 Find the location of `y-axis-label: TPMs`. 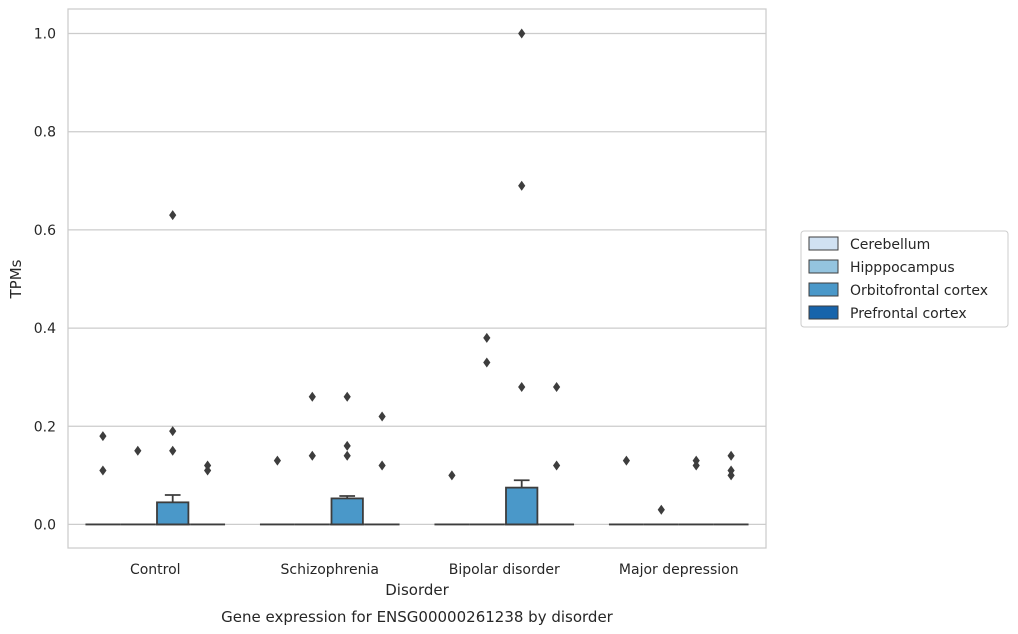

y-axis-label: TPMs is located at coordinates (16, 279).